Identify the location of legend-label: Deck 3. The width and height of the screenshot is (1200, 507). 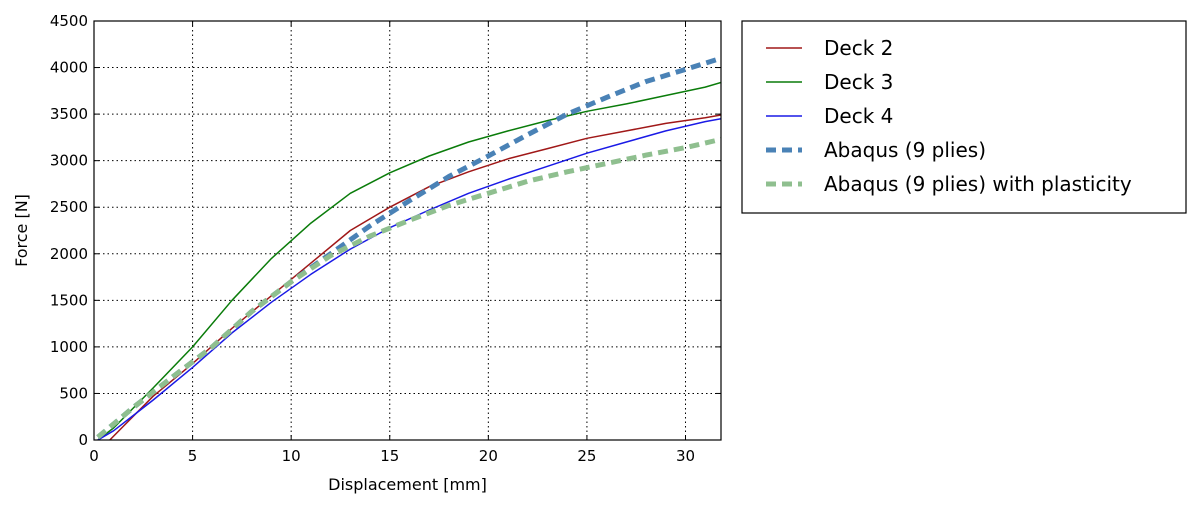
(858, 82).